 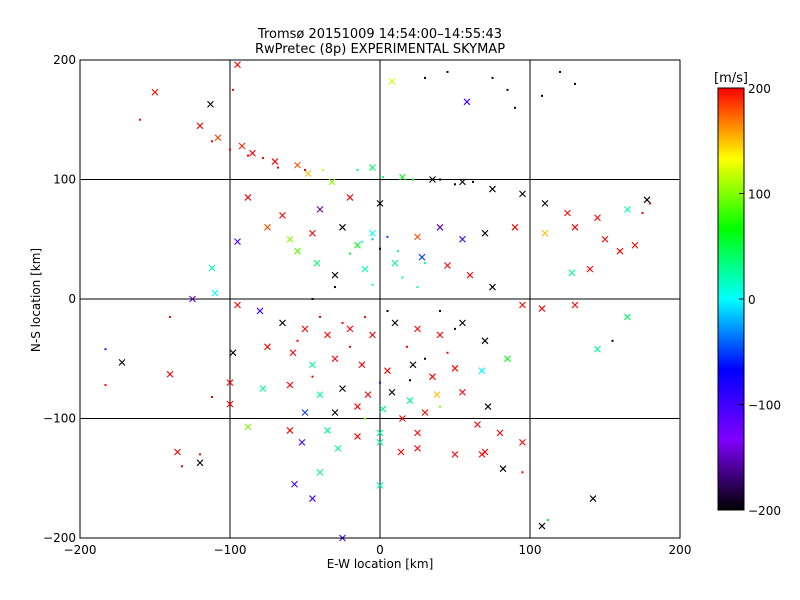 I want to click on chart-title: Tromsø 20151009 14:54:00–14:55:43, so click(x=379, y=34).